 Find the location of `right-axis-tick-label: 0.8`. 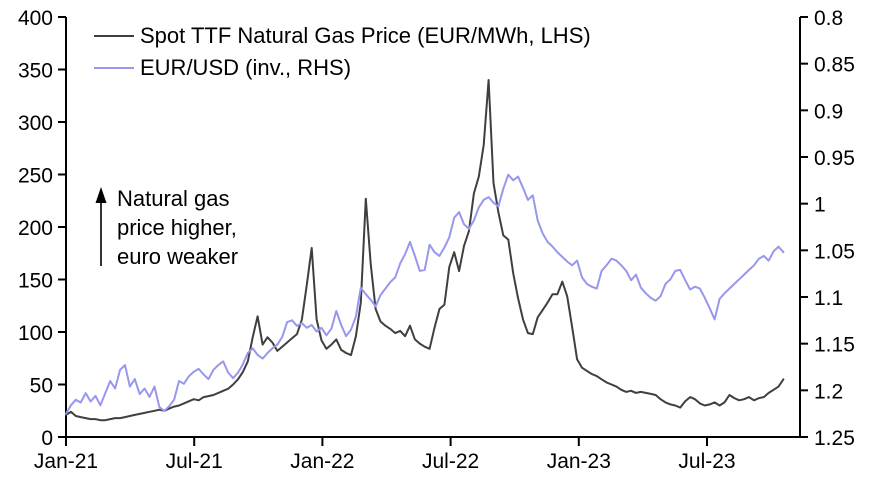

right-axis-tick-label: 0.8 is located at coordinates (828, 18).